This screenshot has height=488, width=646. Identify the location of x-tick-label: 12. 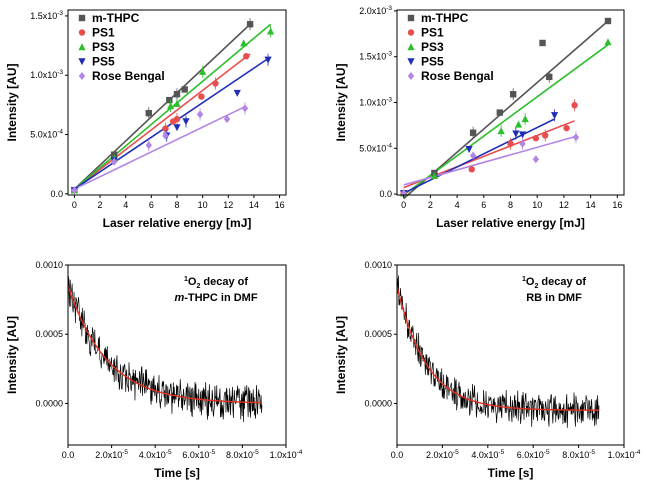
(564, 205).